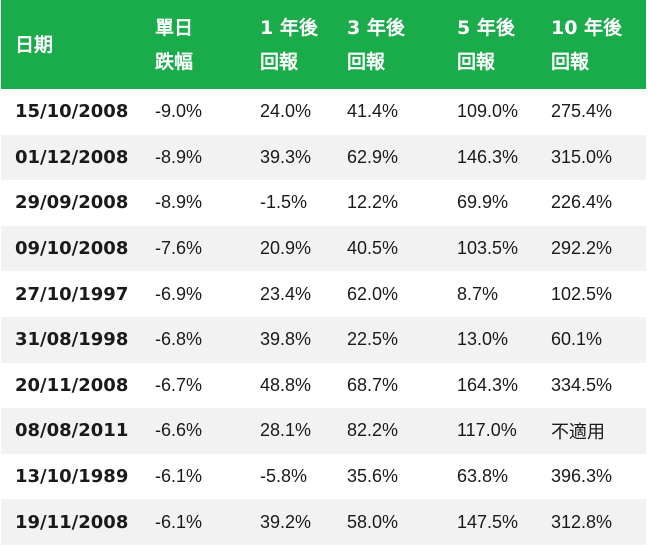  Describe the element at coordinates (179, 293) in the screenshot. I see `cell-drop: -6.9%` at that location.